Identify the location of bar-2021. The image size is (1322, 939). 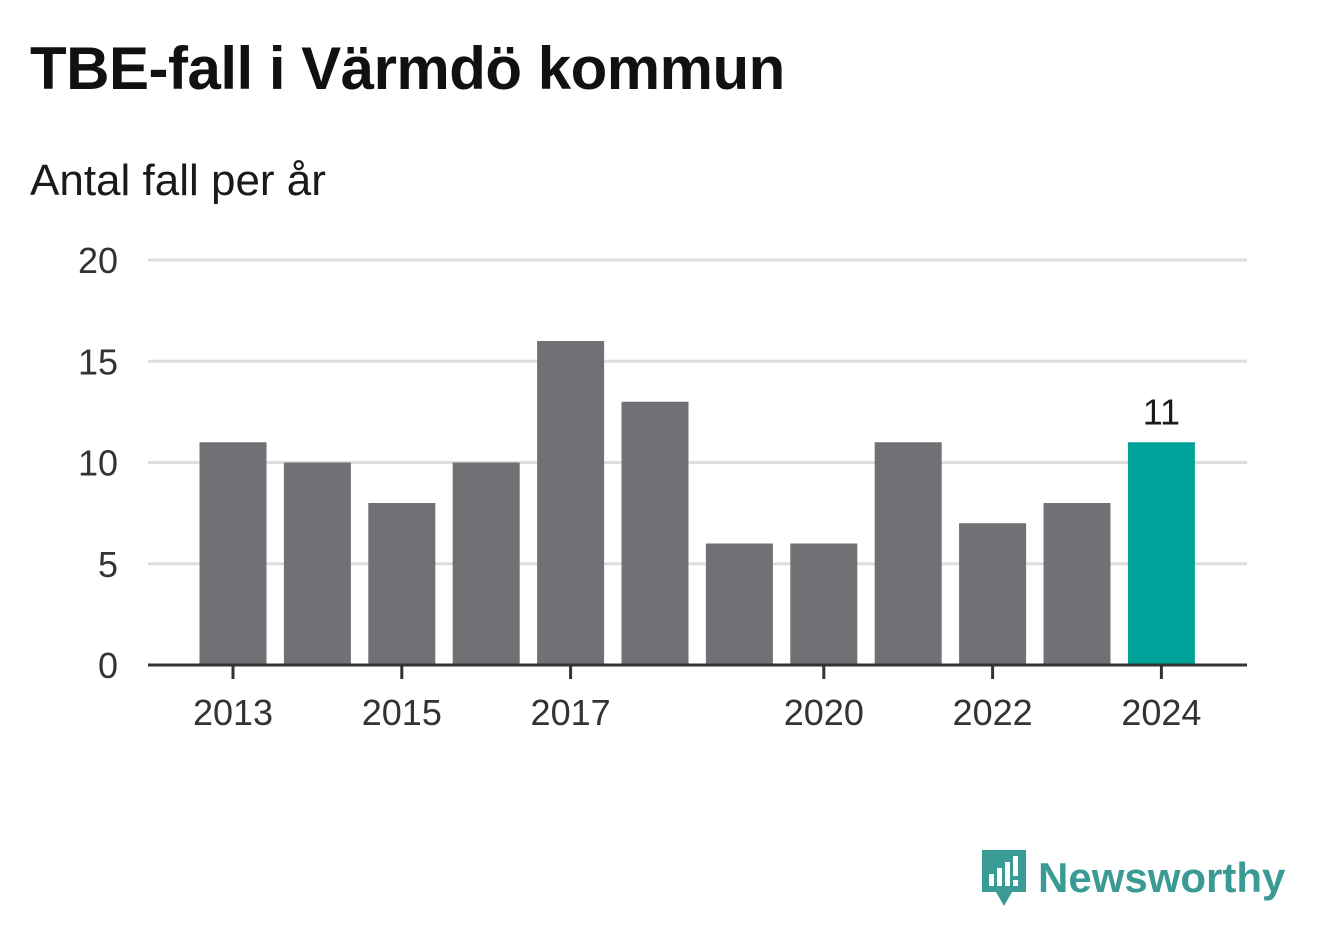
(908, 553).